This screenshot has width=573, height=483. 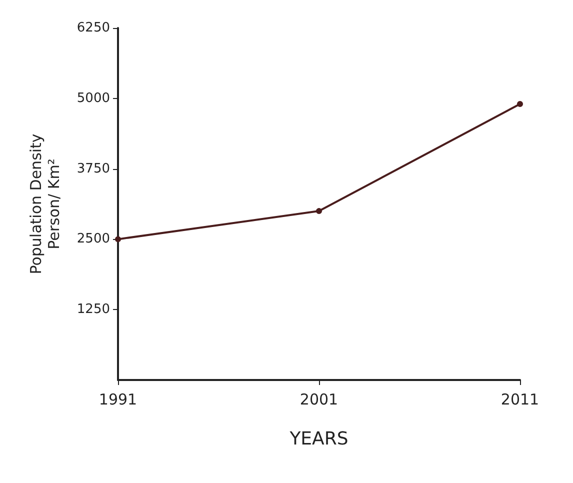 What do you see at coordinates (93, 168) in the screenshot?
I see `y-tick-label: 3750` at bounding box center [93, 168].